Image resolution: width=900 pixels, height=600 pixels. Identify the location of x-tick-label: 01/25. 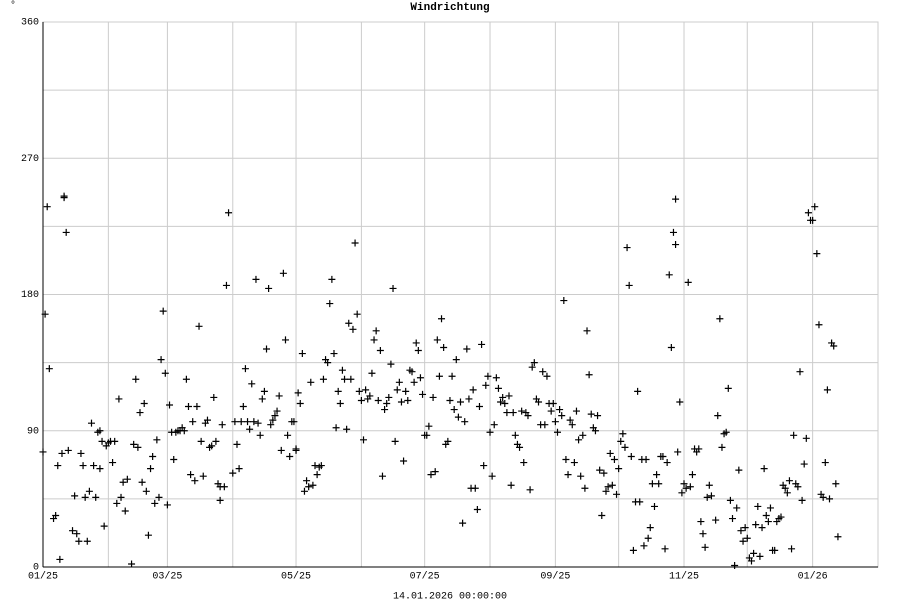
(43, 577).